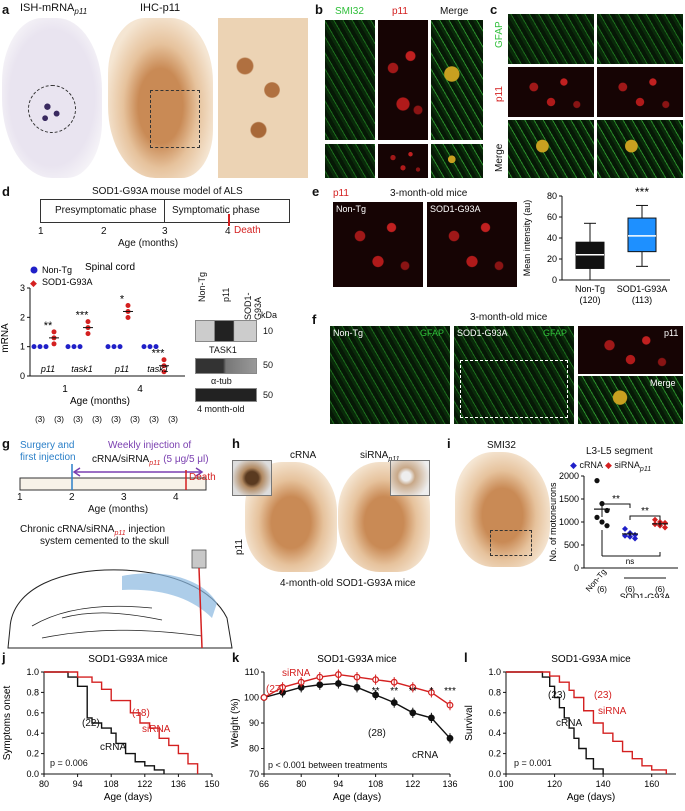 Image resolution: width=685 pixels, height=811 pixels. I want to click on e-sod-image, so click(472, 244).